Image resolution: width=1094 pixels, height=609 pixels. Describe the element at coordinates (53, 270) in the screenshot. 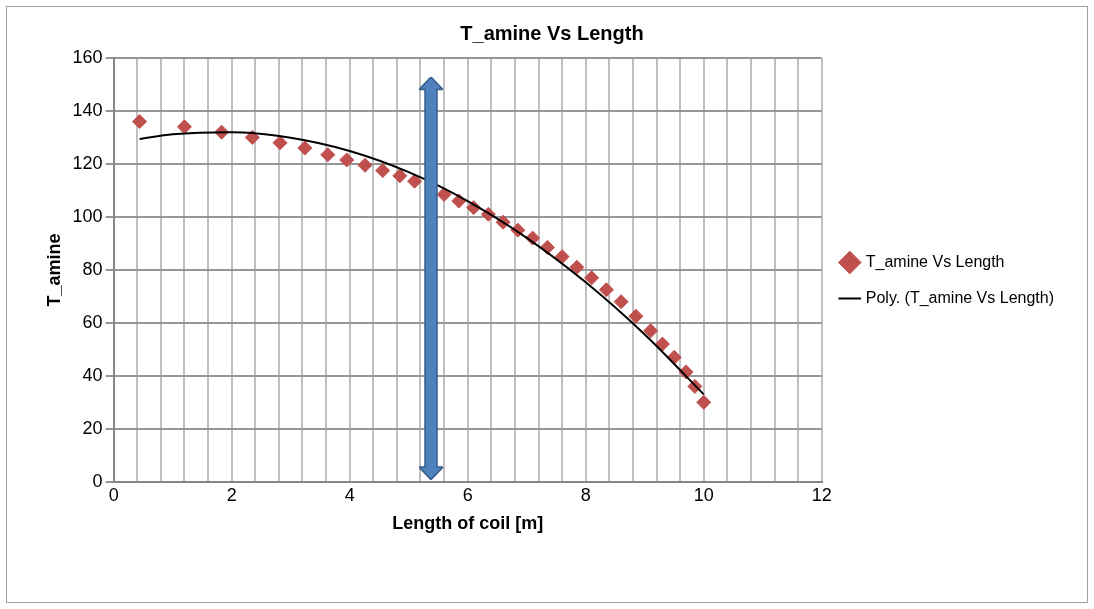

I see `y-axis-title: T_amine` at that location.